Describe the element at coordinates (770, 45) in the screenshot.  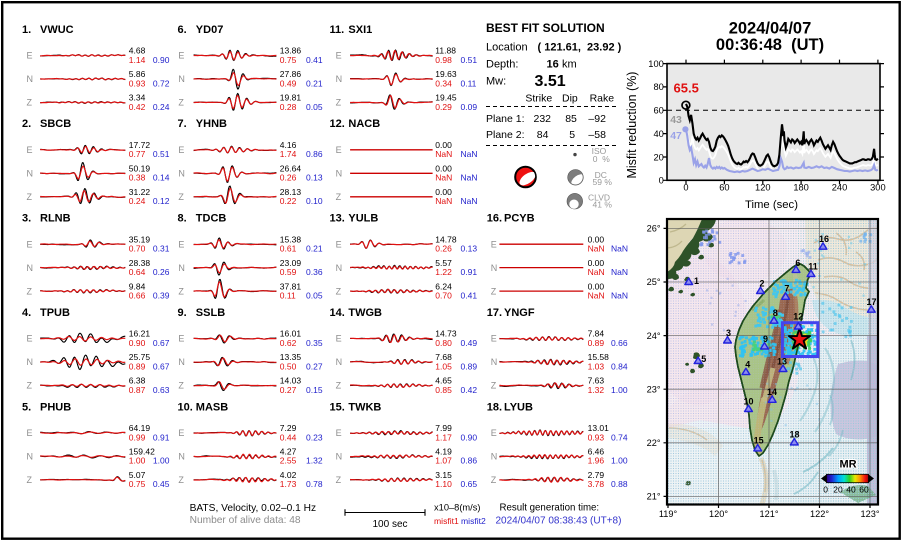
I see `svg-text: 00:36:48 (UT)` at that location.